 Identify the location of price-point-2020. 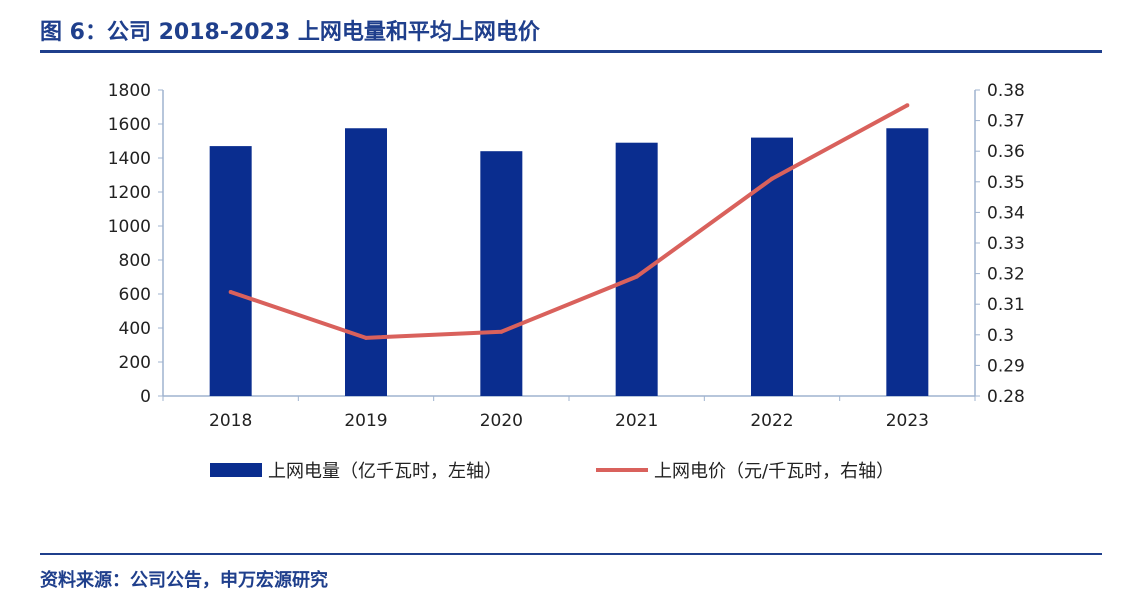
(501, 331).